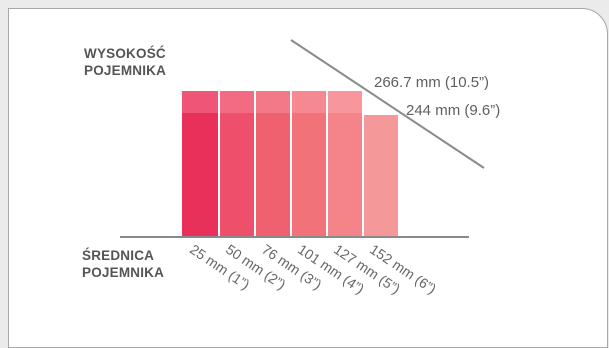 This screenshot has width=609, height=348. I want to click on height-label-line1: WYSOKOŚĆ, so click(125, 53).